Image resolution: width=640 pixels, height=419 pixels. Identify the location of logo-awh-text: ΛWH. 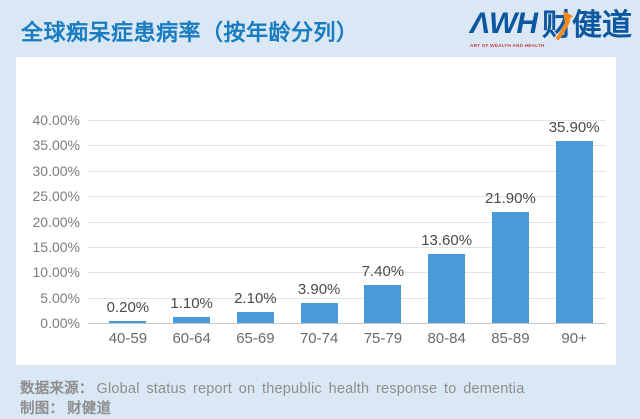
(503, 24).